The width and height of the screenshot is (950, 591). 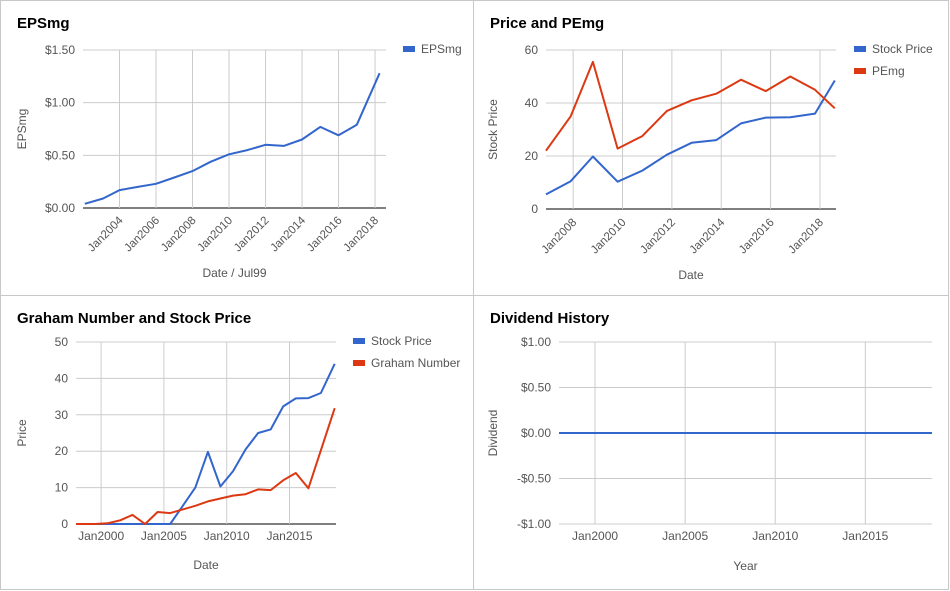 What do you see at coordinates (532, 50) in the screenshot?
I see `y-tick-label: 60` at bounding box center [532, 50].